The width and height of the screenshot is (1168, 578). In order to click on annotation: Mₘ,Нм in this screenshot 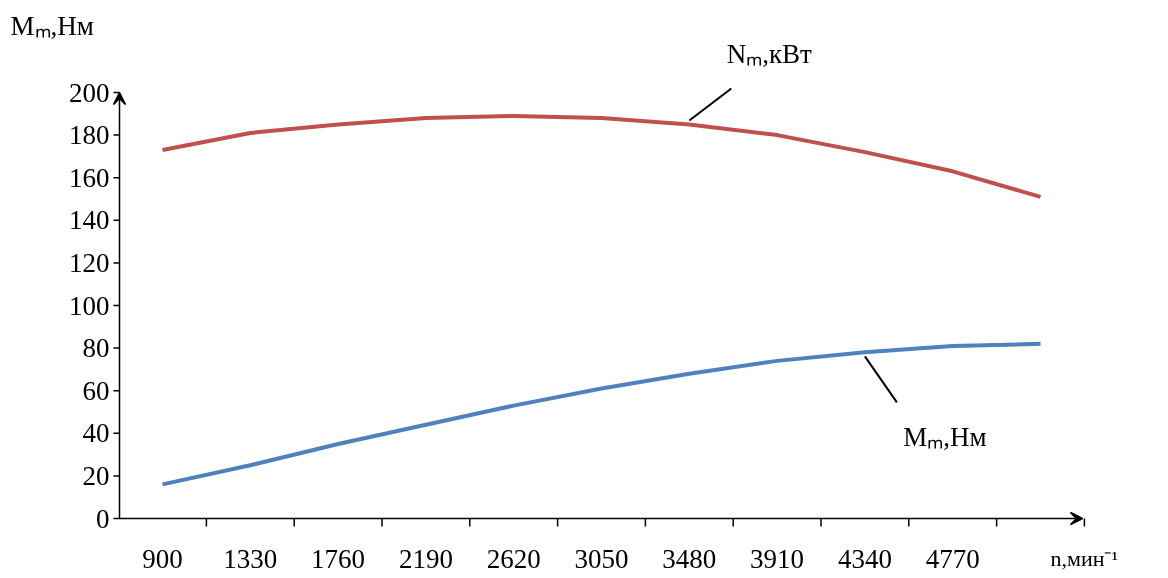, I will do `click(945, 437)`.